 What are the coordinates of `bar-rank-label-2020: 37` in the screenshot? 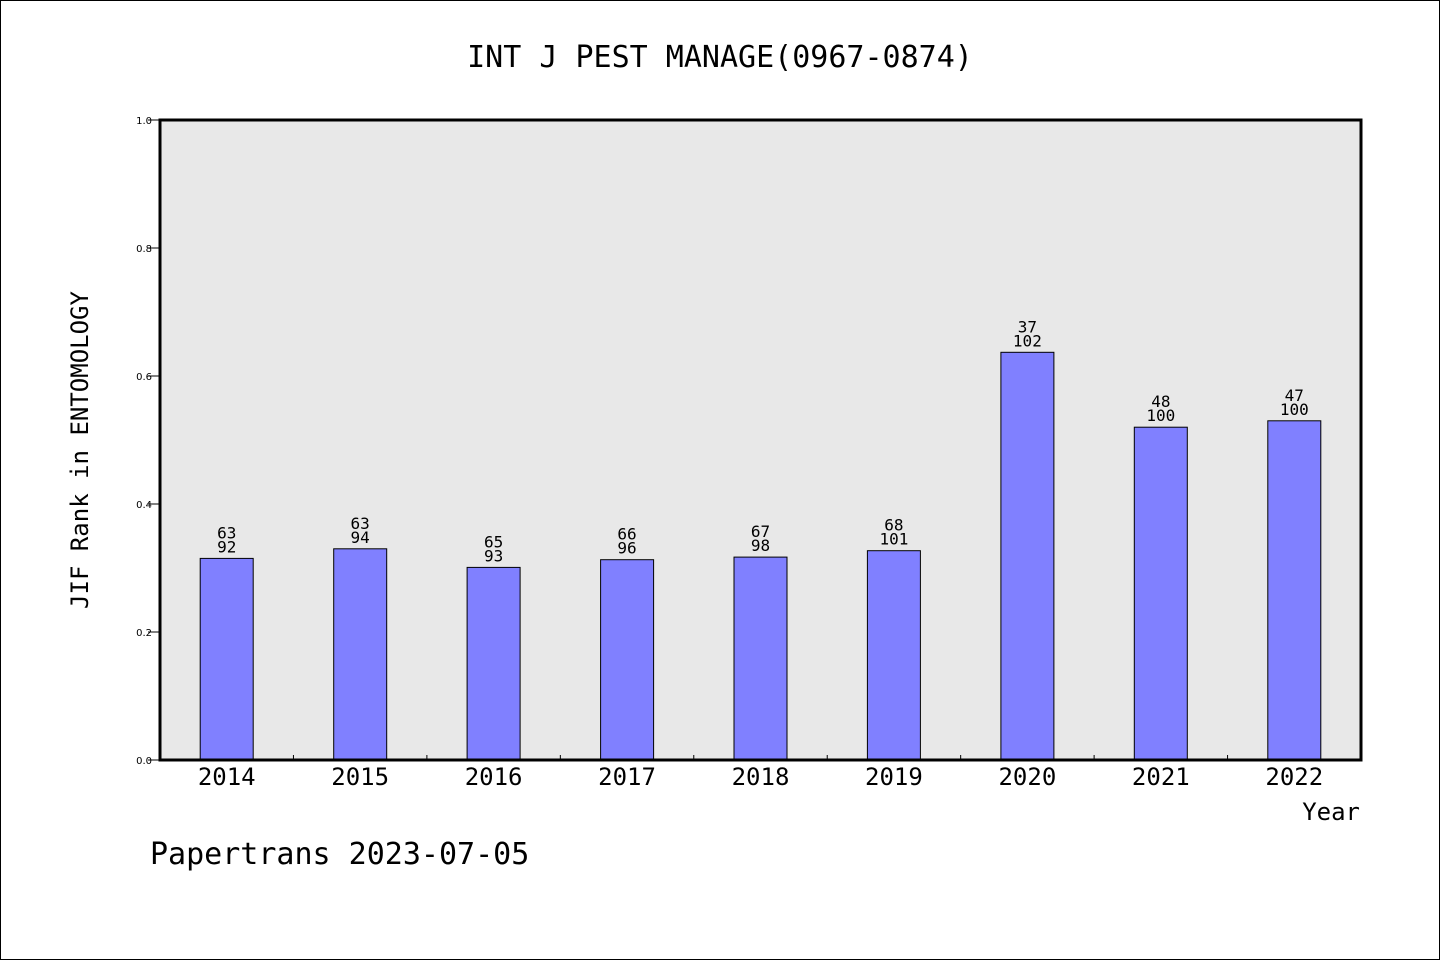 It's located at (1027, 326).